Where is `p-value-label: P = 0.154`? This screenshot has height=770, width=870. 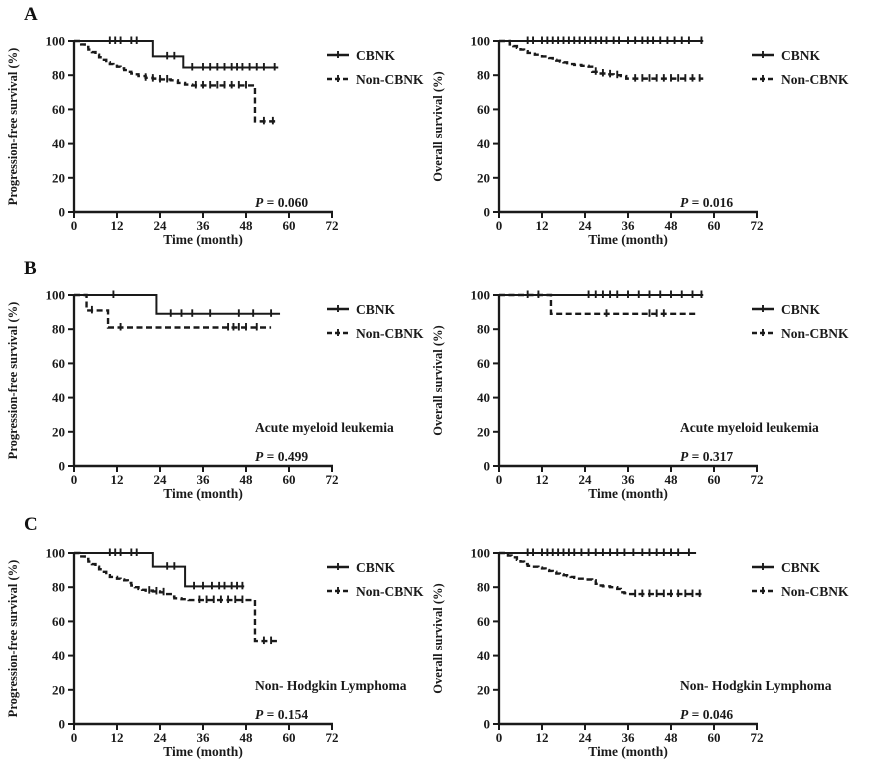 p-value-label: P = 0.154 is located at coordinates (281, 714).